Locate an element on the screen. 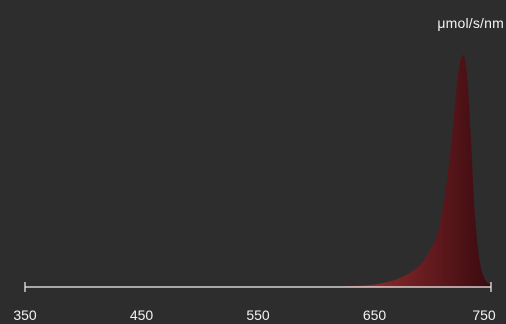 This screenshot has width=506, height=324. y-axis-label: μmol/s/nm is located at coordinates (470, 23).